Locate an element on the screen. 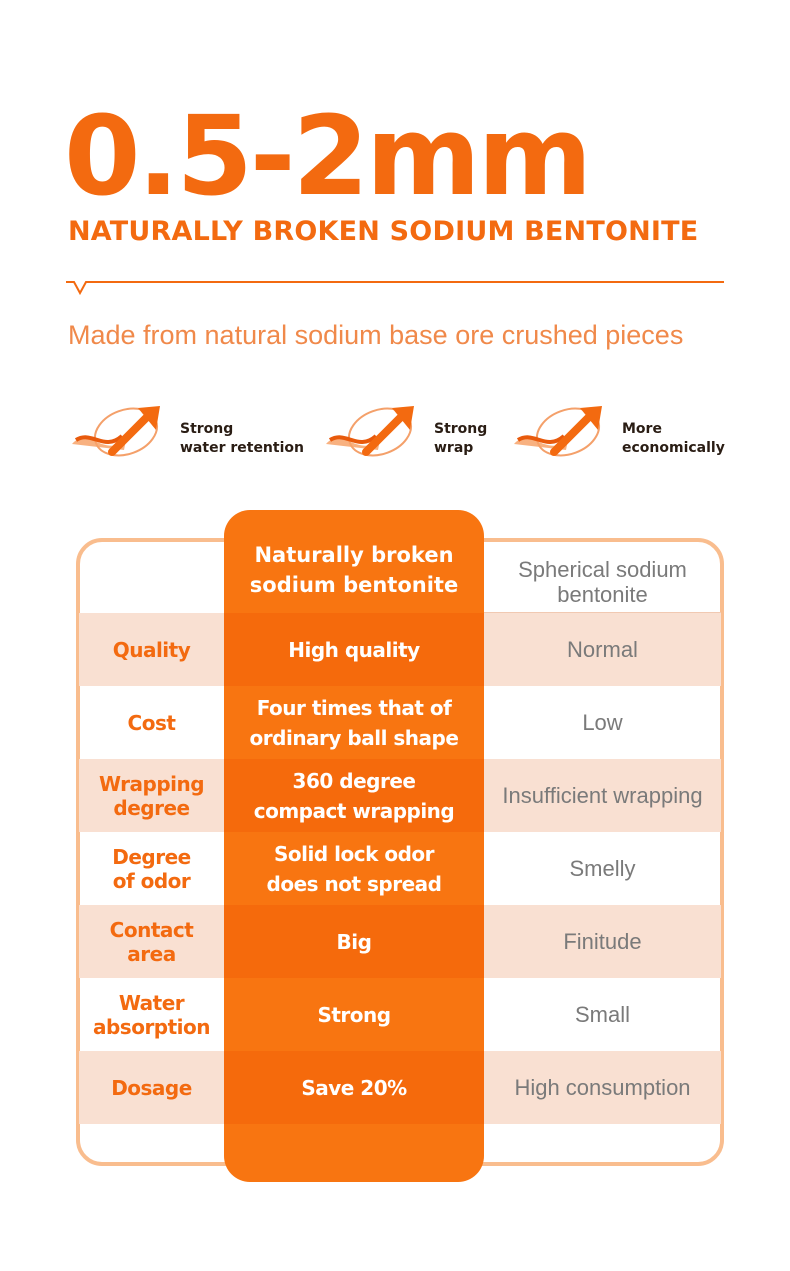  feature-label: More economically is located at coordinates (673, 438).